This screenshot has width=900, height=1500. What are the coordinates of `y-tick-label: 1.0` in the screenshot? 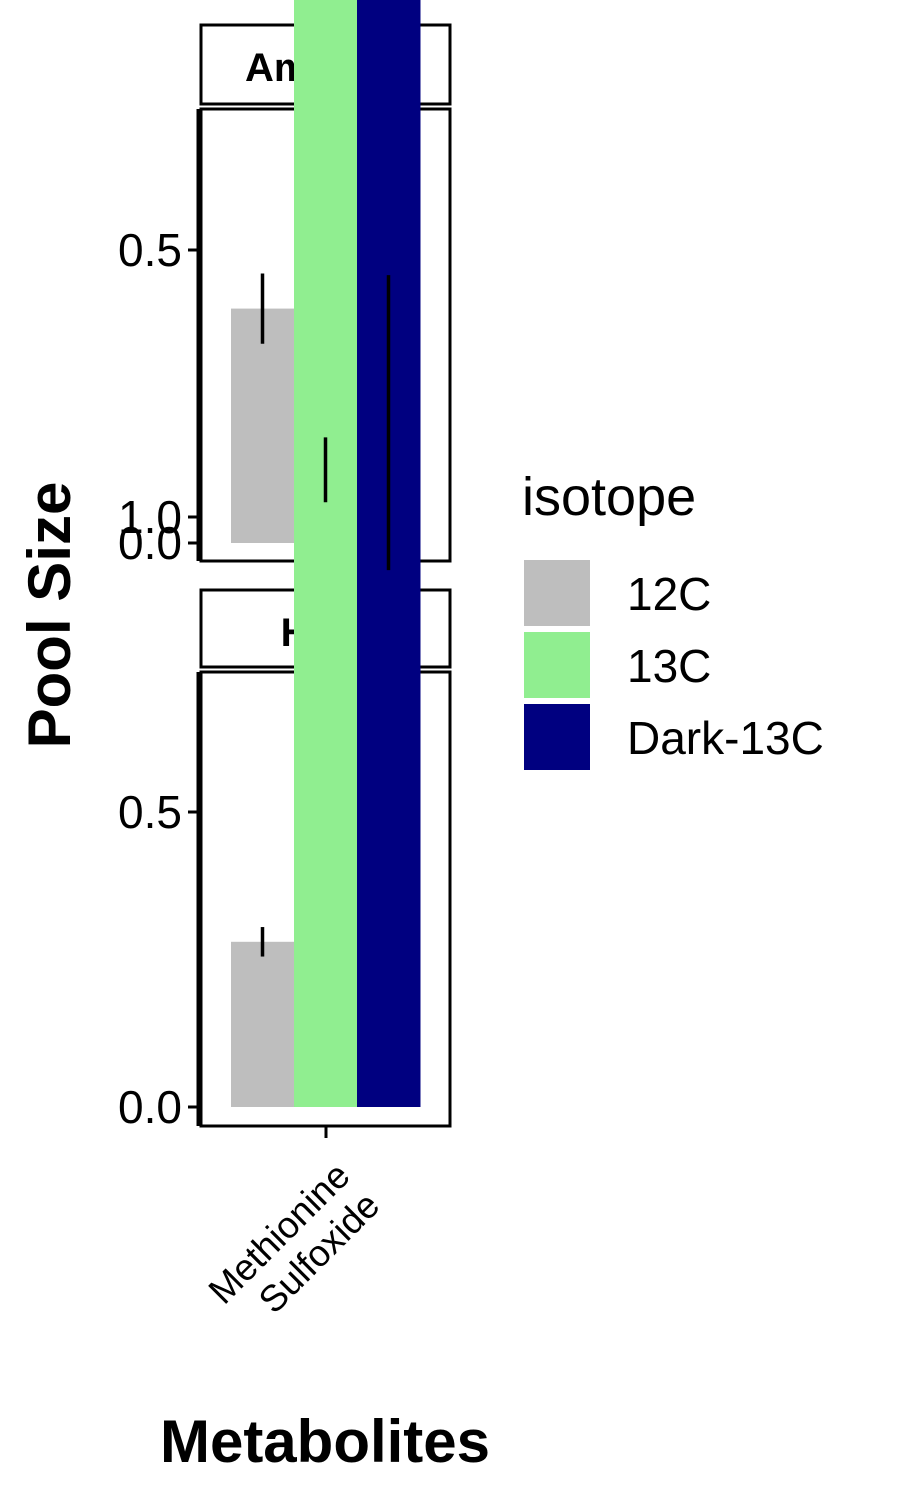 It's located at (150, 517).